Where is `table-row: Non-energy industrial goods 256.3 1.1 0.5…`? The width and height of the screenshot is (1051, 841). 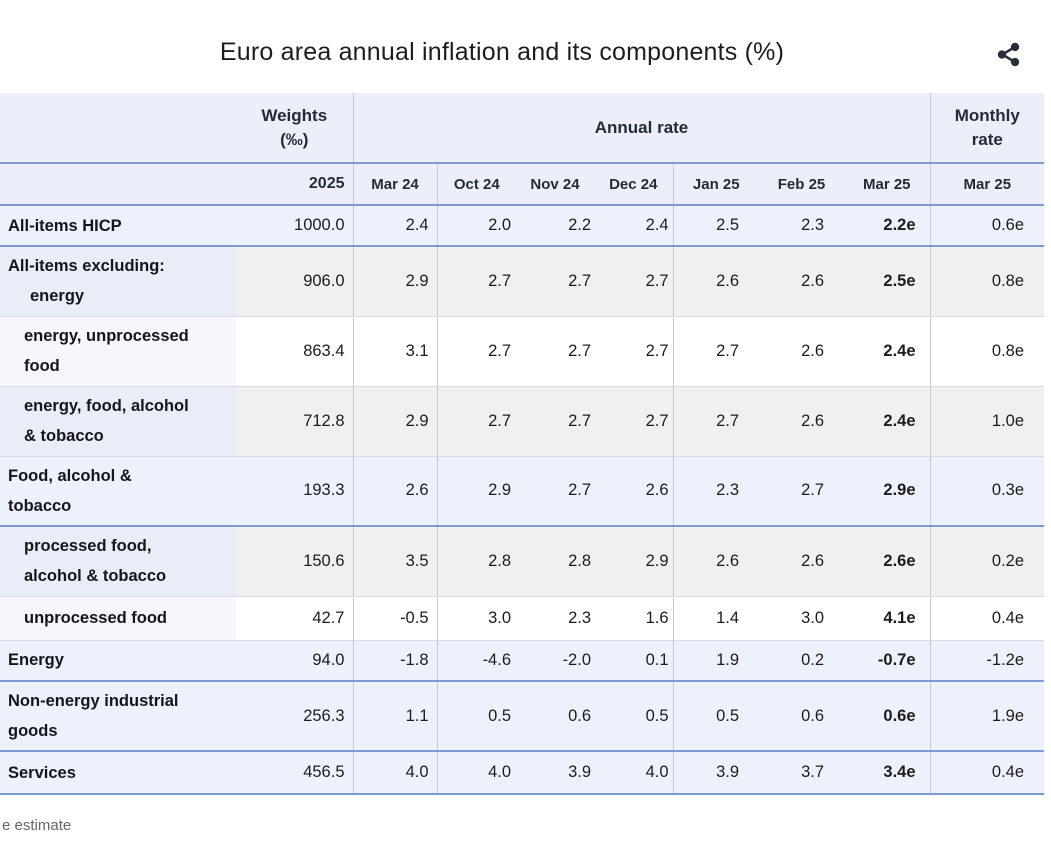
table-row: Non-energy industrial goods 256.3 1.1 0.5… is located at coordinates (522, 716).